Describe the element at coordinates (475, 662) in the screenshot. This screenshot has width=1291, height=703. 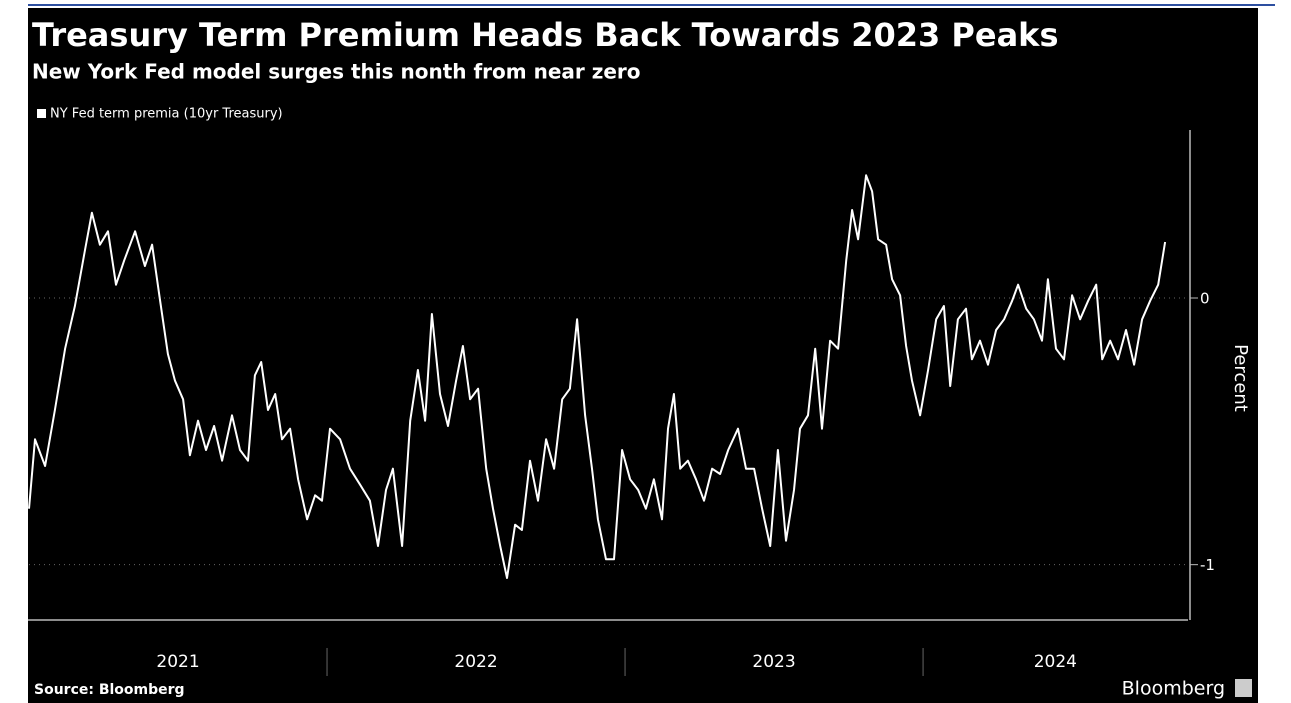
I see `x-tick-label: 2022` at that location.